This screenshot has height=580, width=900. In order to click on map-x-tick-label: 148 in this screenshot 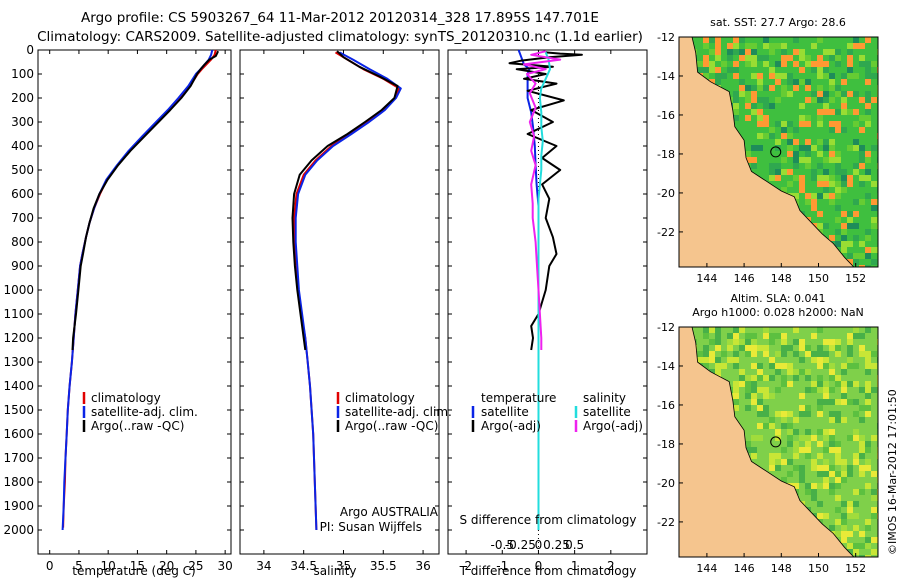, I will do `click(781, 278)`.